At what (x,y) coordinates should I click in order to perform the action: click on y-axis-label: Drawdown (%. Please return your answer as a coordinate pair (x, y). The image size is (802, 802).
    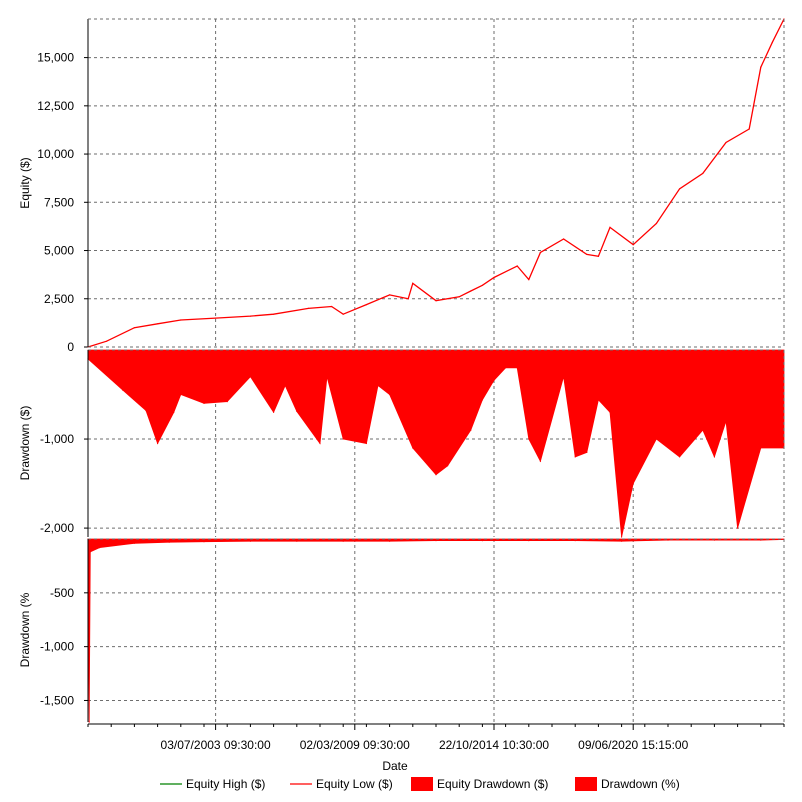
    Looking at the image, I should click on (25, 629).